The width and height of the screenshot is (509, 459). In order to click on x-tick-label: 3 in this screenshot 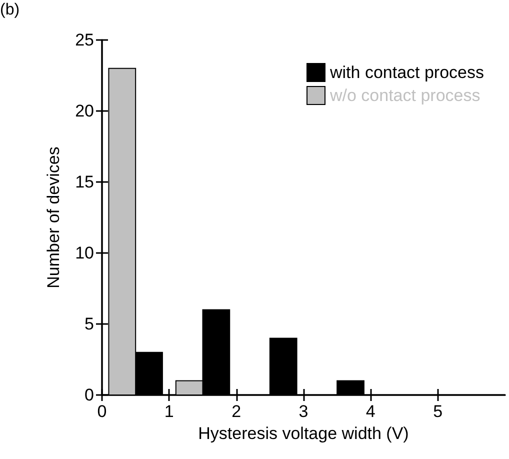, I will do `click(303, 411)`.